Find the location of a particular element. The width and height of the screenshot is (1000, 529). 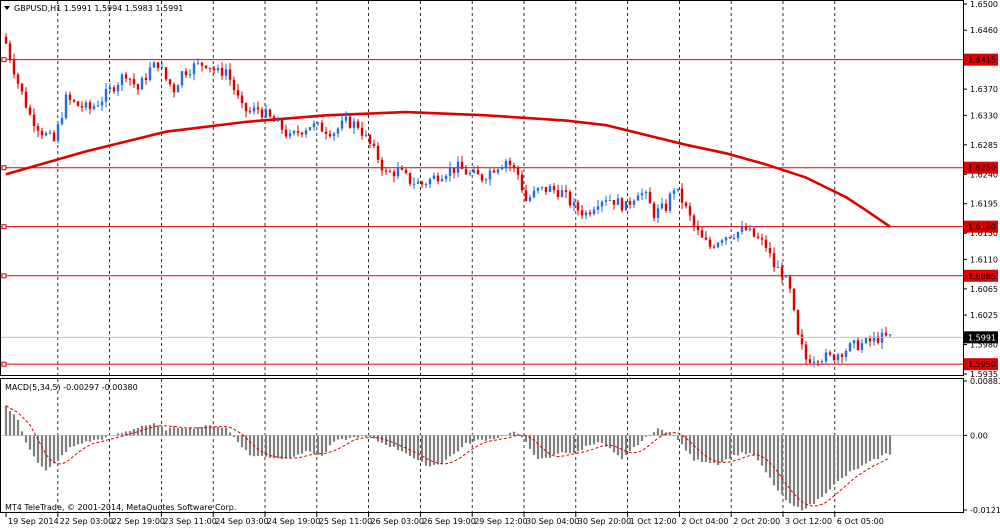

y-tick-label: 1.6370 is located at coordinates (984, 89).